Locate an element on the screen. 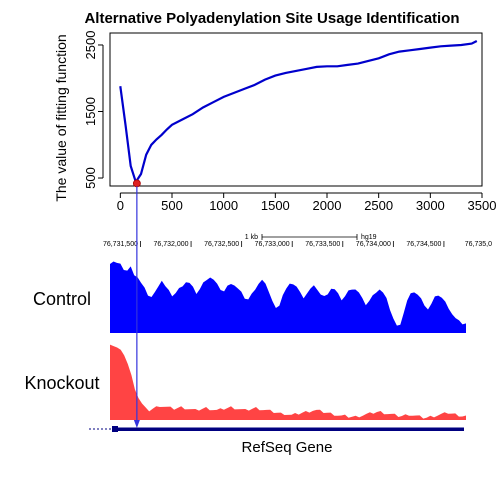 This screenshot has width=500, height=479. refseq-gene-model is located at coordinates (276, 429).